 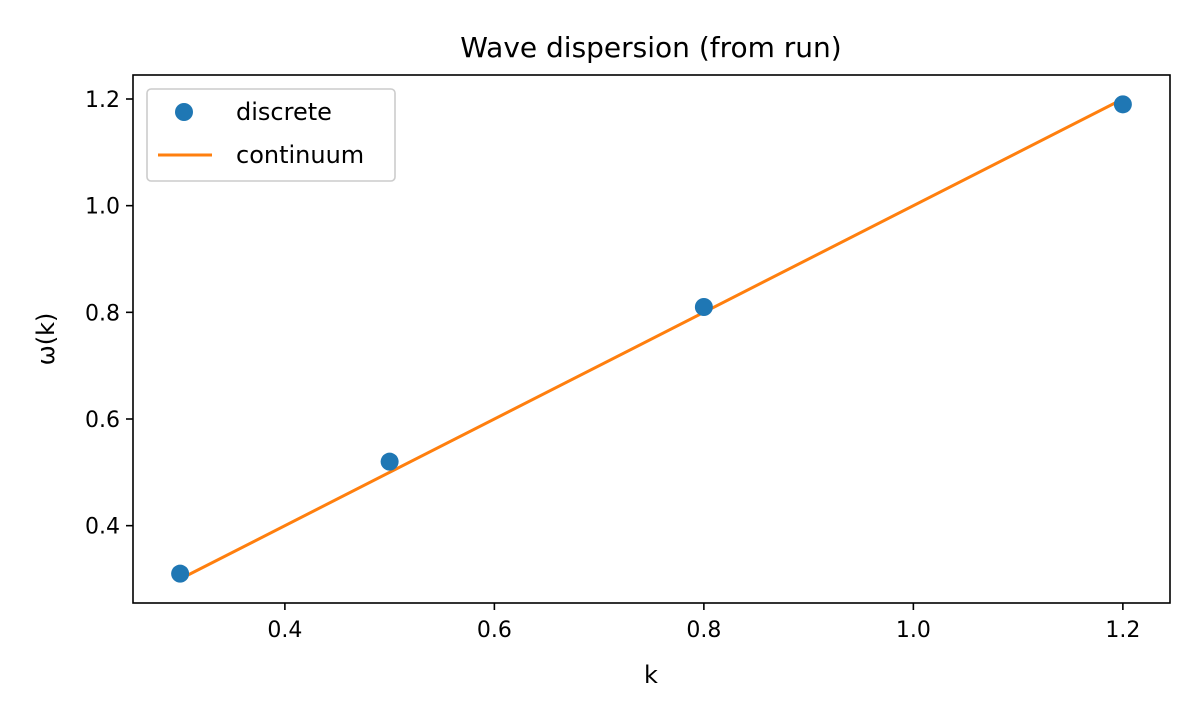 I want to click on x-tick-label: 1.0, so click(x=913, y=630).